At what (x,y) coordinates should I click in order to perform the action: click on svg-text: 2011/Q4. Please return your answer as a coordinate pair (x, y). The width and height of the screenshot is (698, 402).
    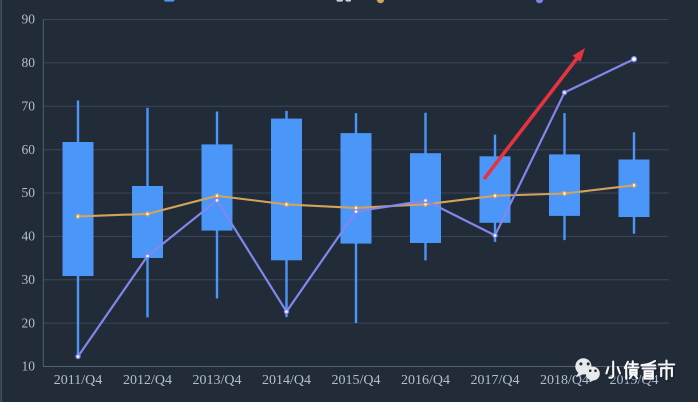
    Looking at the image, I should click on (78, 380).